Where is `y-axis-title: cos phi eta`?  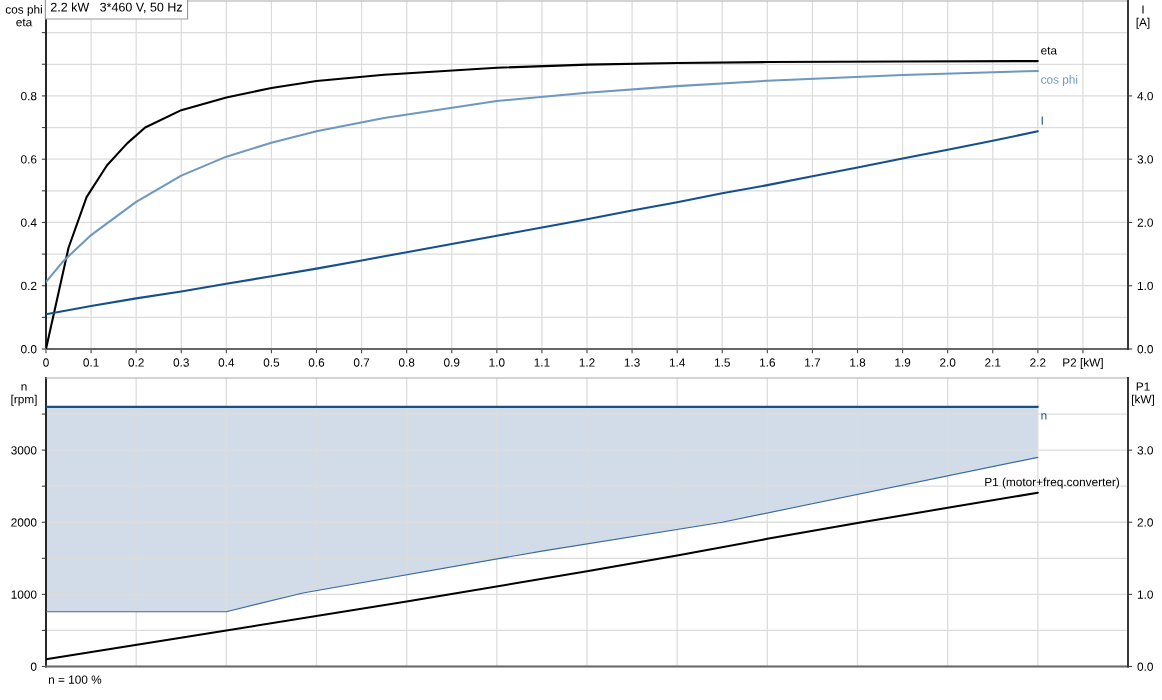 y-axis-title: cos phi eta is located at coordinates (23, 16).